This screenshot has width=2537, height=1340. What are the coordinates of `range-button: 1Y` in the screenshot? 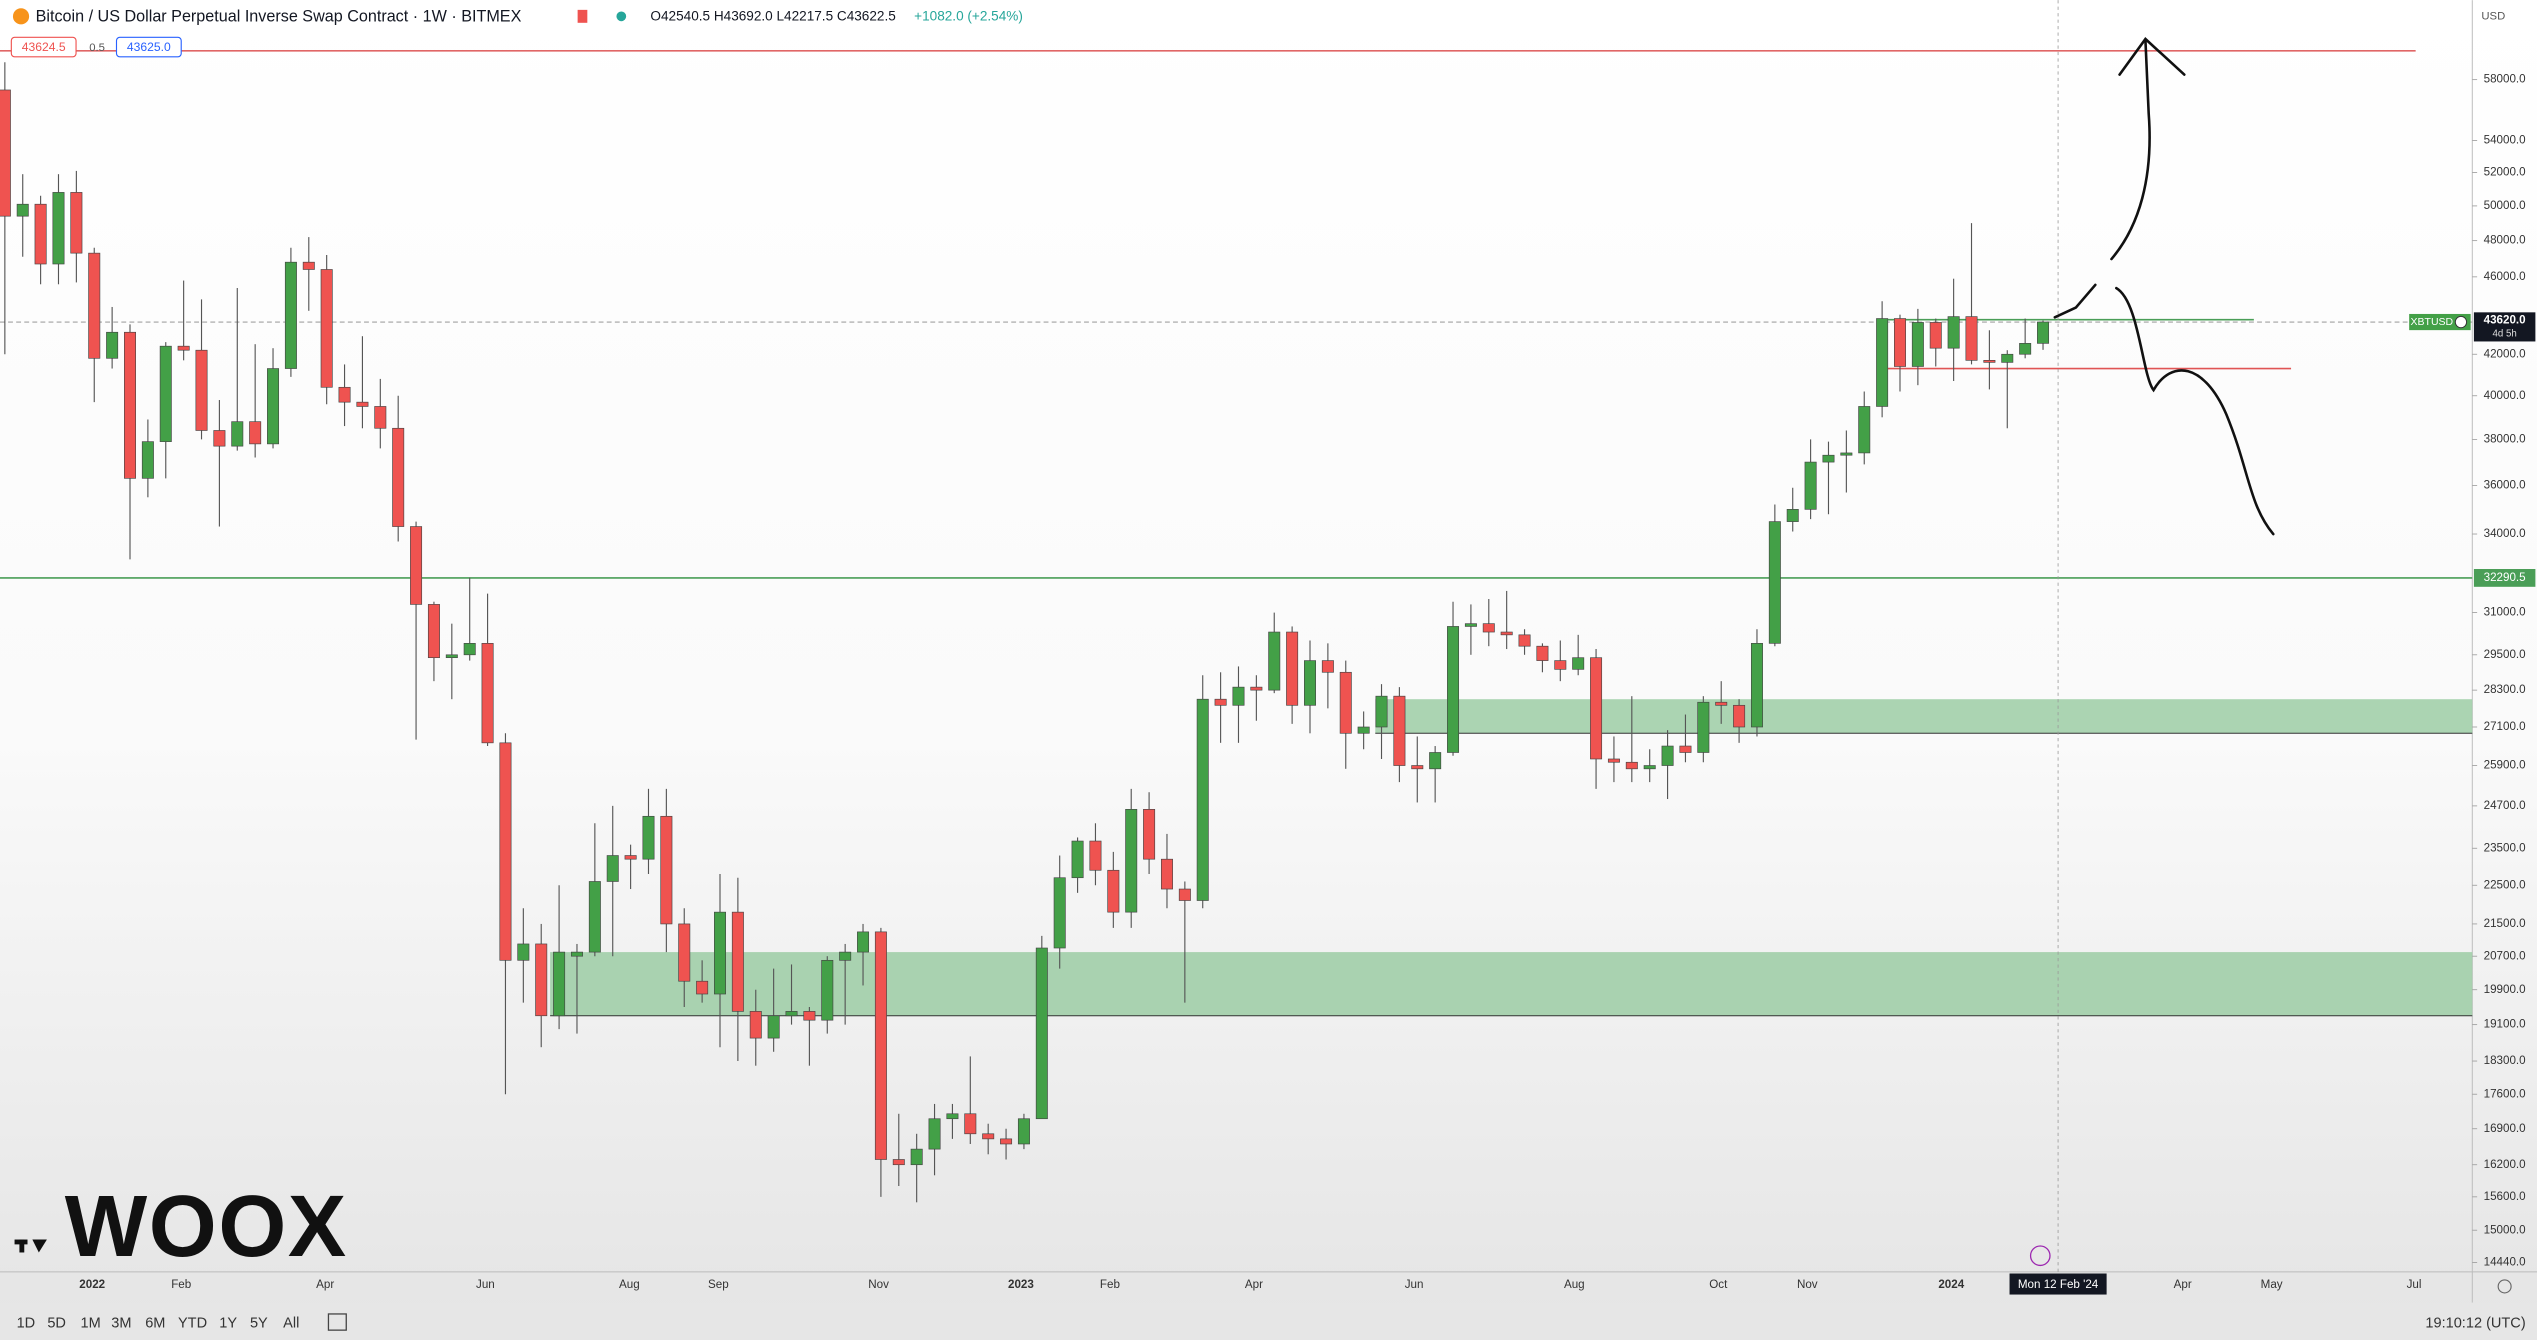 It's located at (228, 1324).